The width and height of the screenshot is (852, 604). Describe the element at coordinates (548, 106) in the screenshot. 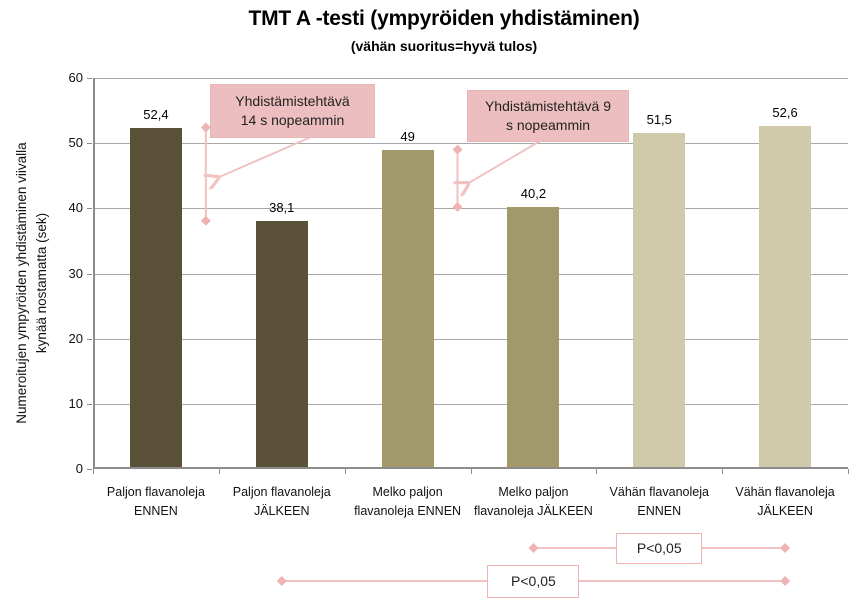

I see `callout-text-line: Yhdistämistehtävä 9` at that location.